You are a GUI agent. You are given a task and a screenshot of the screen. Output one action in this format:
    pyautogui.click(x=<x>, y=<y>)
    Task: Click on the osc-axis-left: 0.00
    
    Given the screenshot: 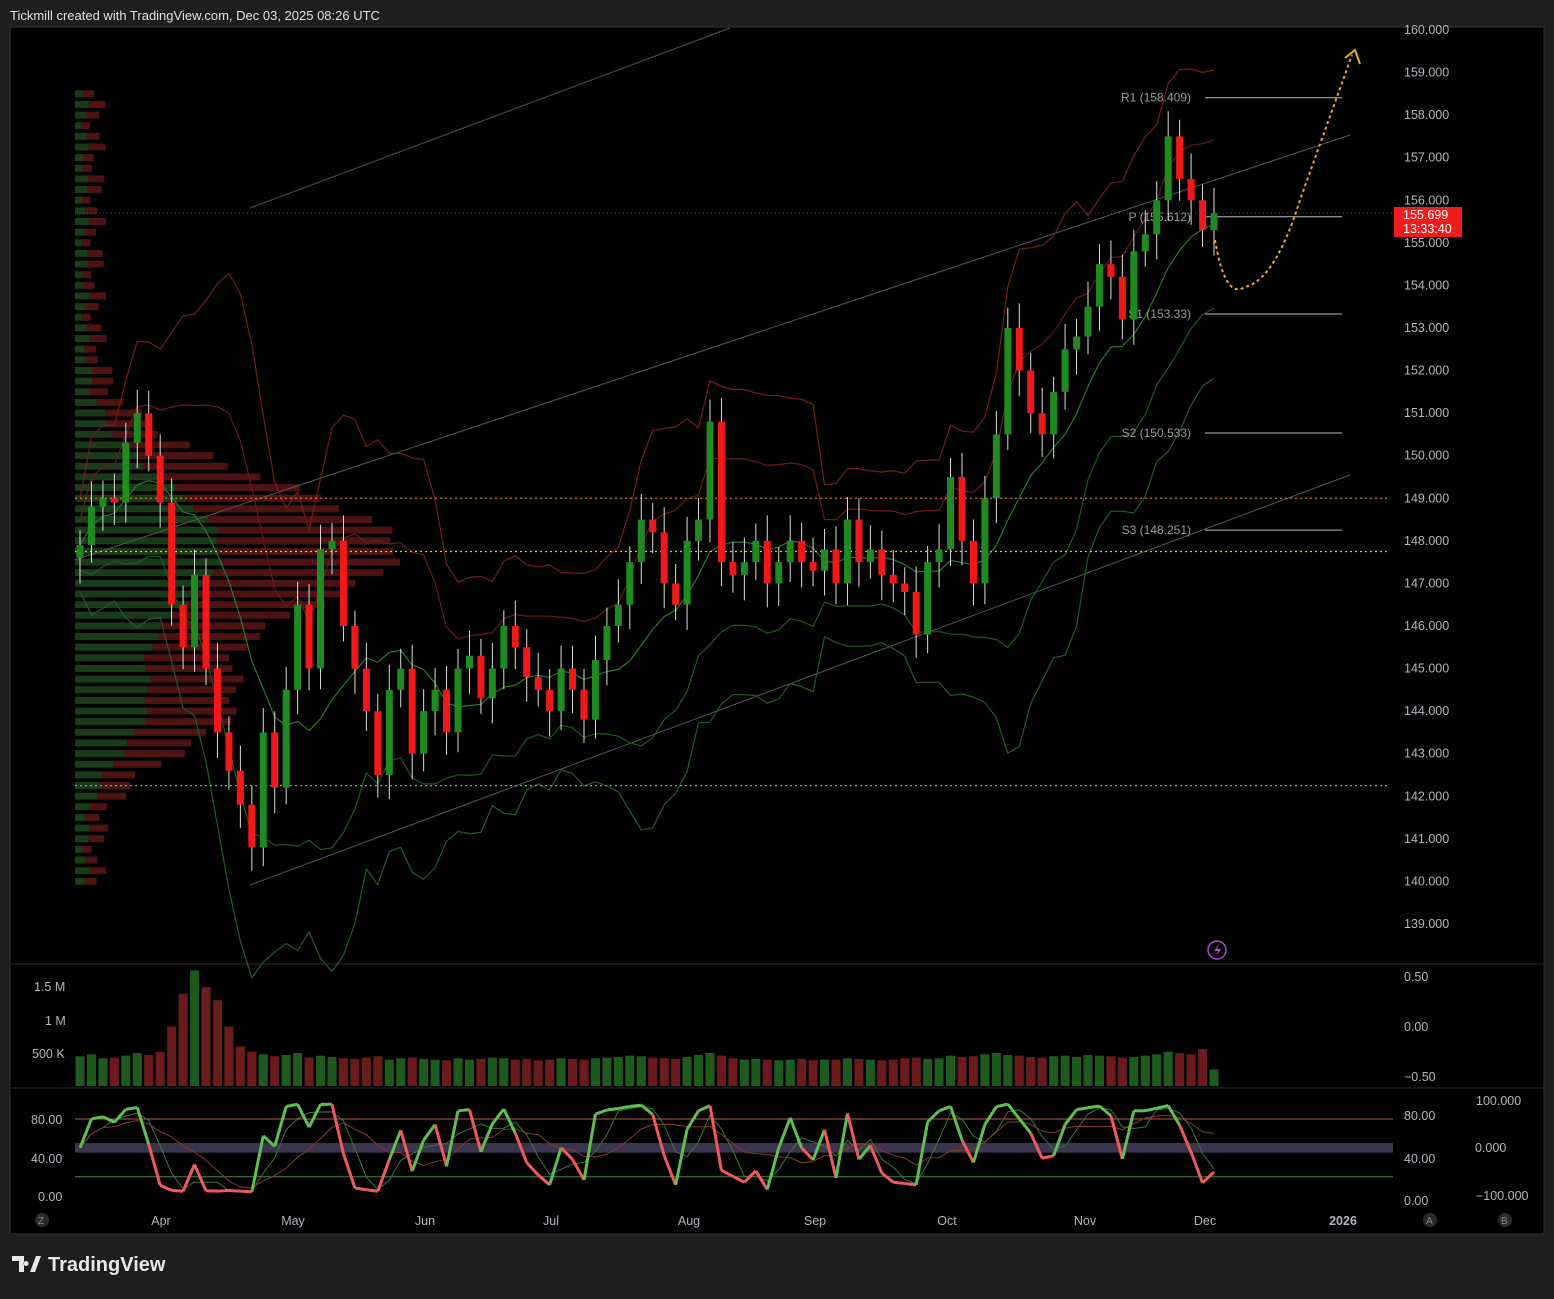 What is the action you would take?
    pyautogui.click(x=50, y=1197)
    